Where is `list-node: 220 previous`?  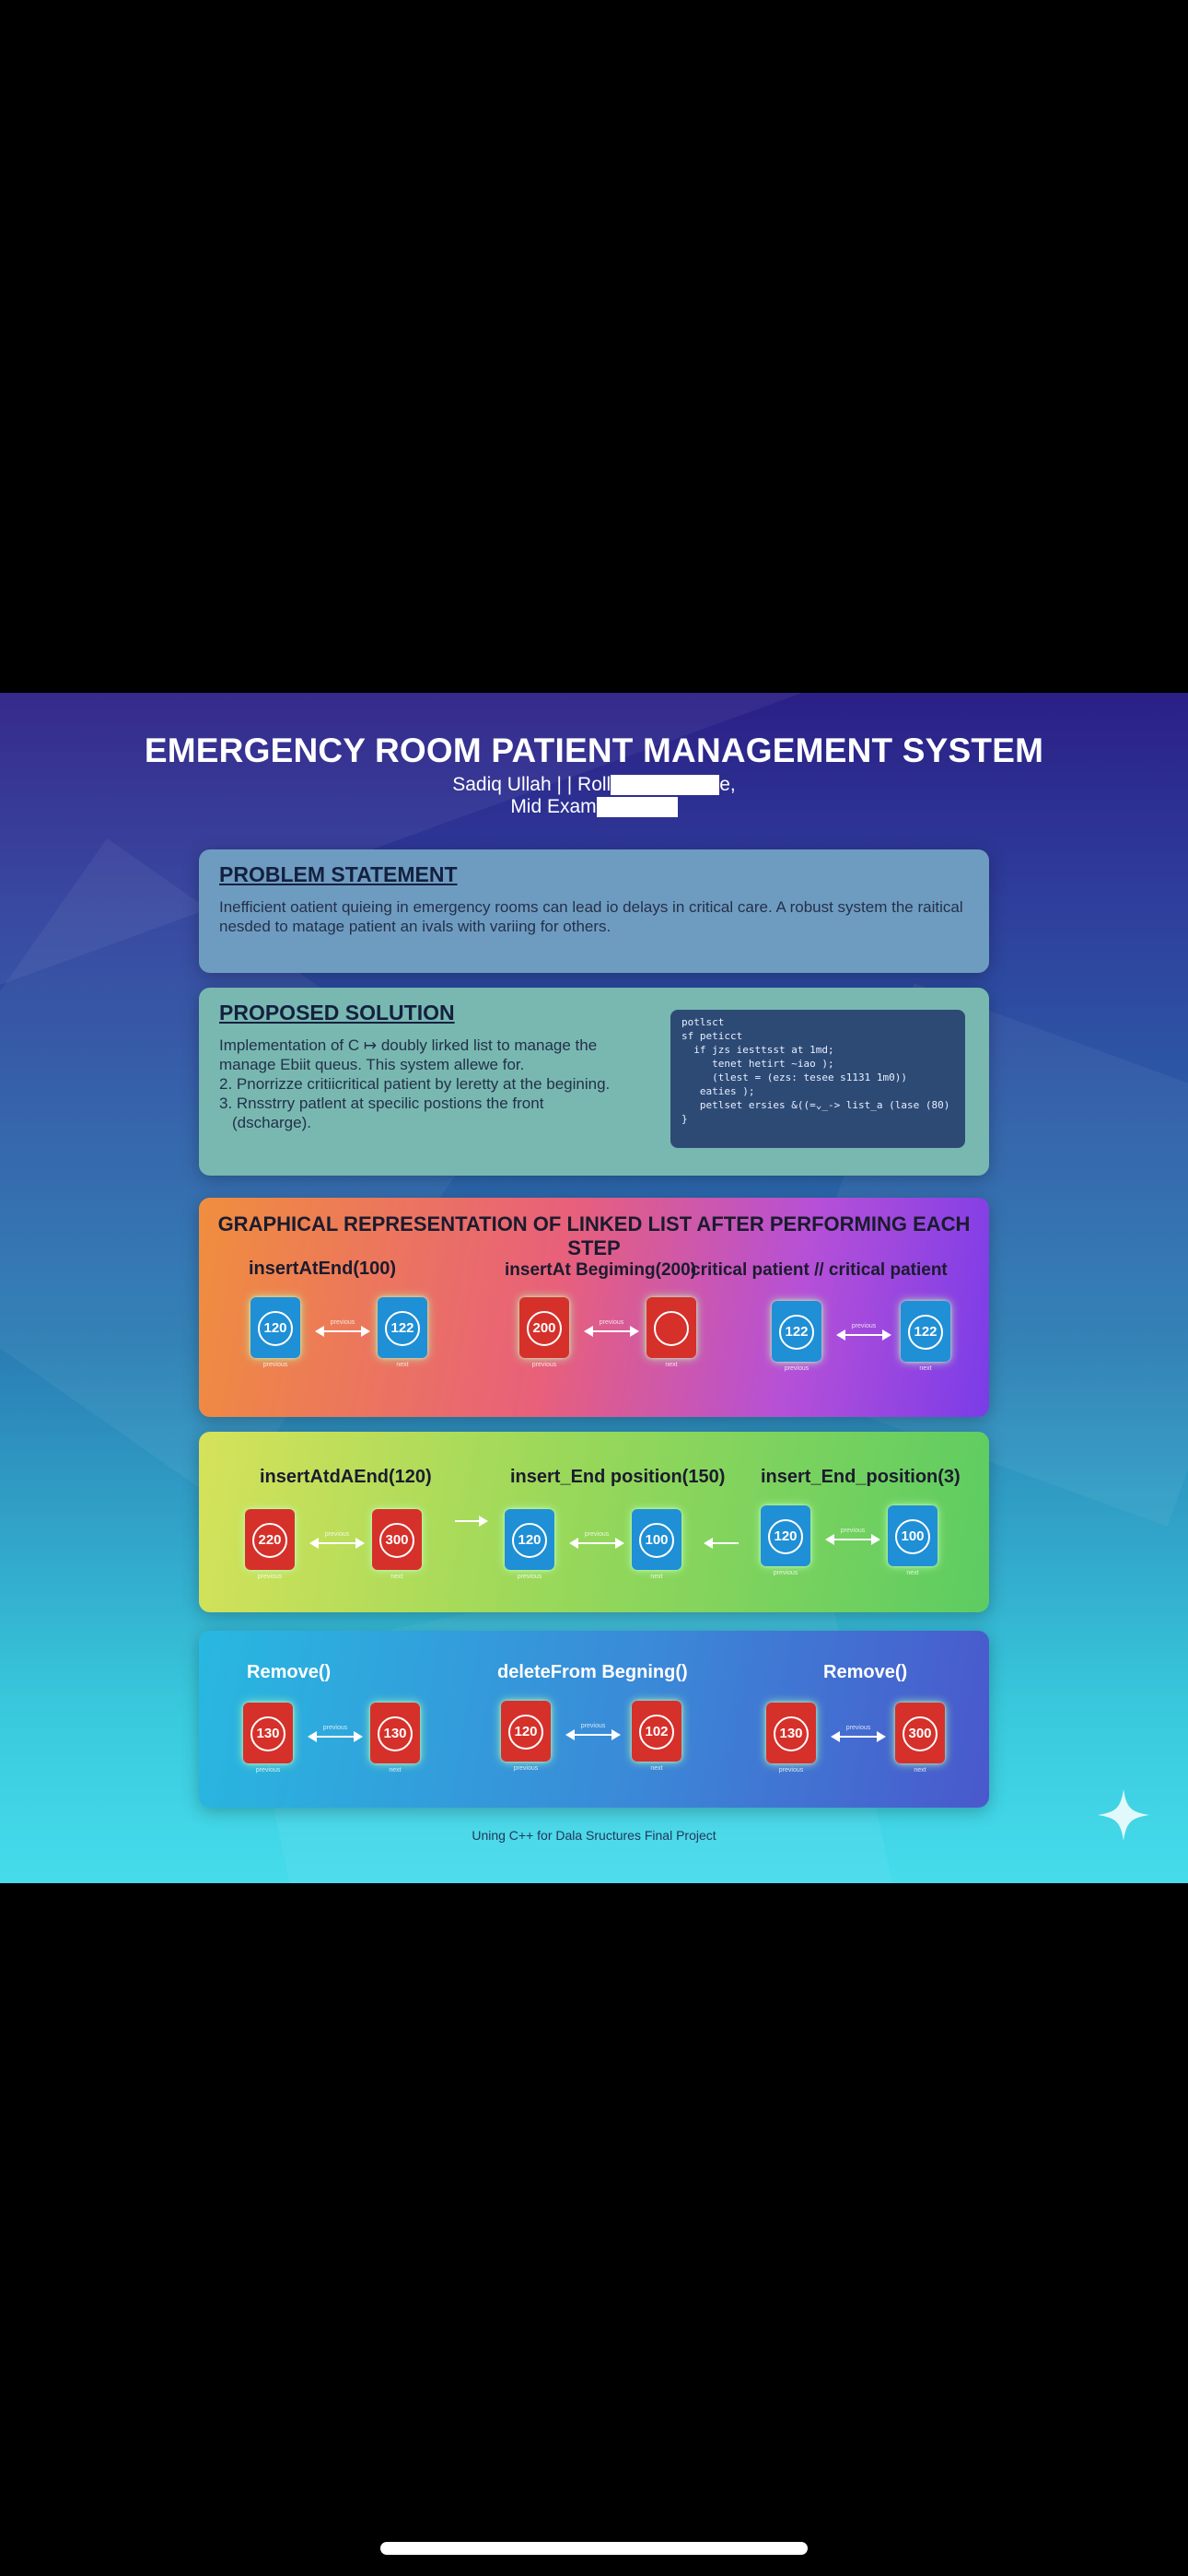 list-node: 220 previous is located at coordinates (270, 1544).